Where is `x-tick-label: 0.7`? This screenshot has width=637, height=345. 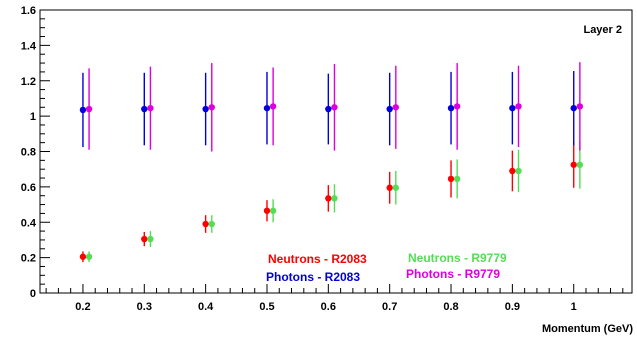 x-tick-label: 0.7 is located at coordinates (389, 307).